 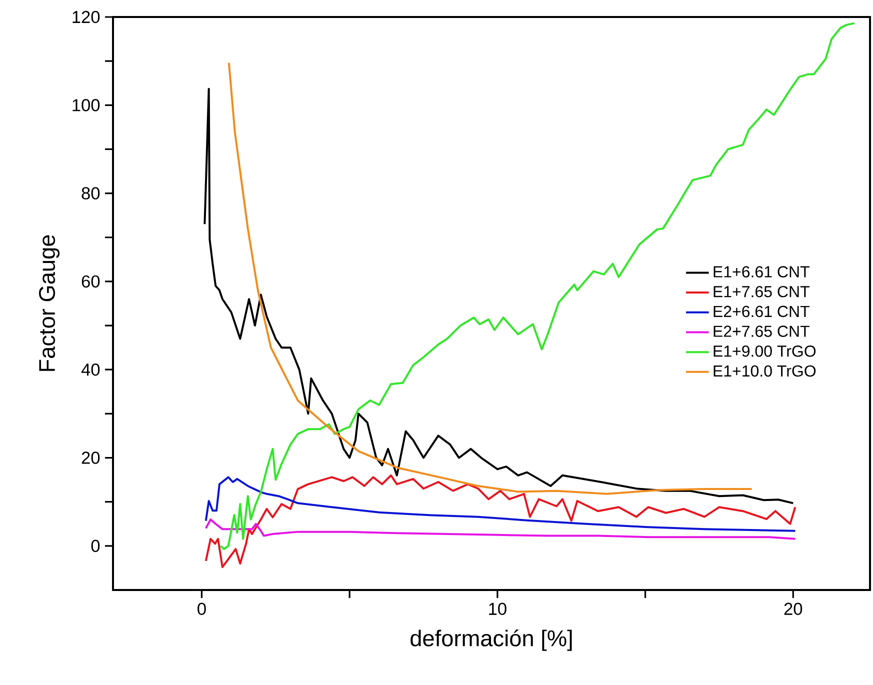 I want to click on legend-label: E1+10.0 TrGO, so click(x=765, y=371).